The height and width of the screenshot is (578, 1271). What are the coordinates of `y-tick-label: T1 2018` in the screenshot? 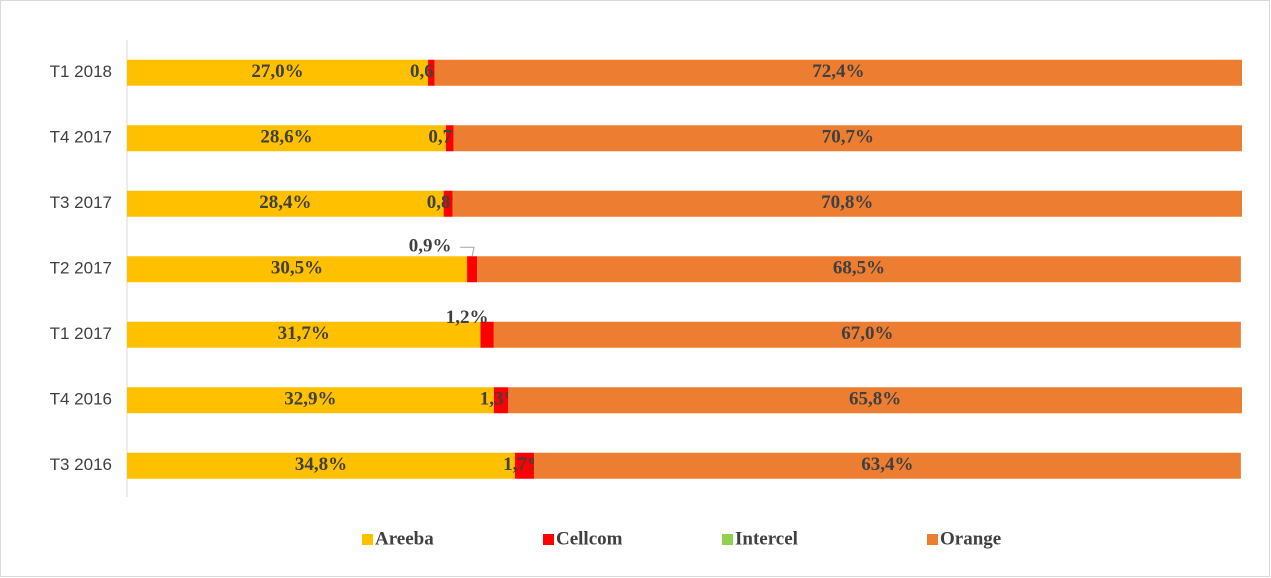 It's located at (81, 71).